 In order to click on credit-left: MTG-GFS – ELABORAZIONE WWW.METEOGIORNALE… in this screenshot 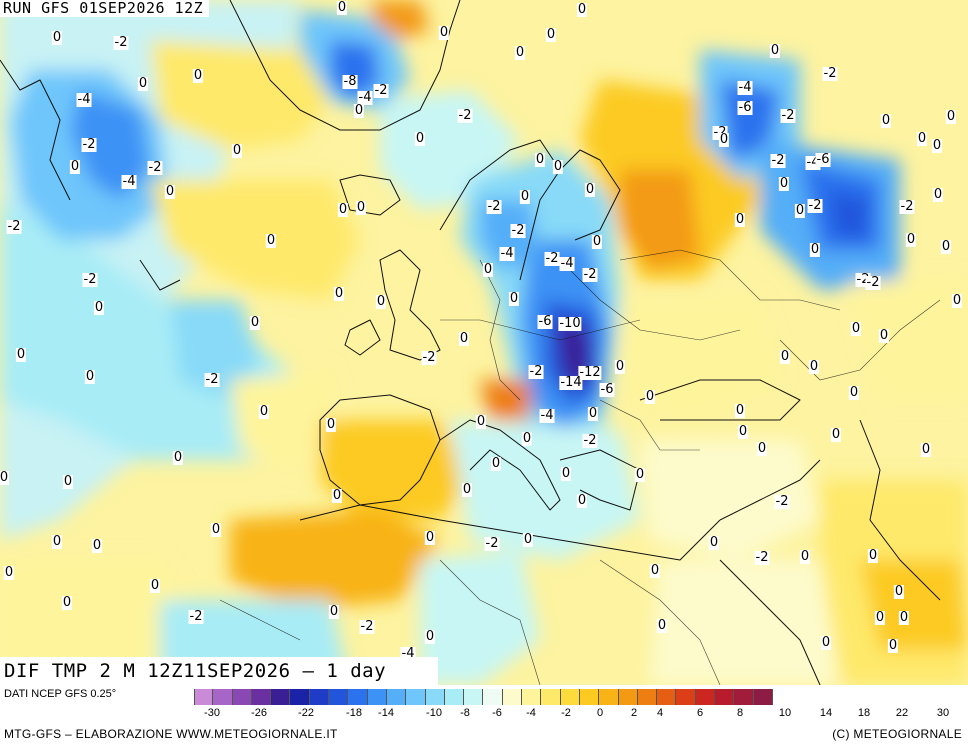, I will do `click(171, 734)`.